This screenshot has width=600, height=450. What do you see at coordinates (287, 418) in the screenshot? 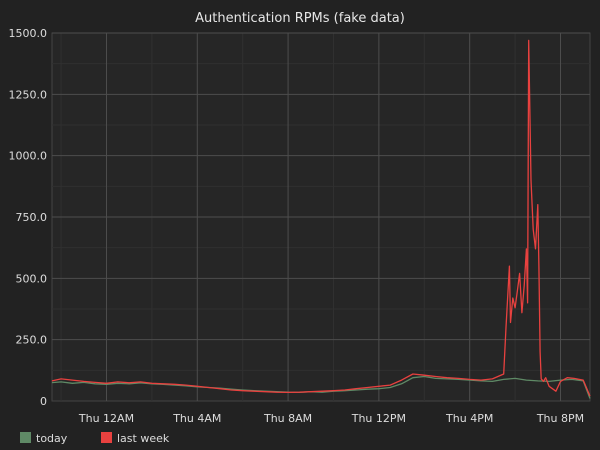
I see `x-tick-label: Thu 8AM` at bounding box center [287, 418].